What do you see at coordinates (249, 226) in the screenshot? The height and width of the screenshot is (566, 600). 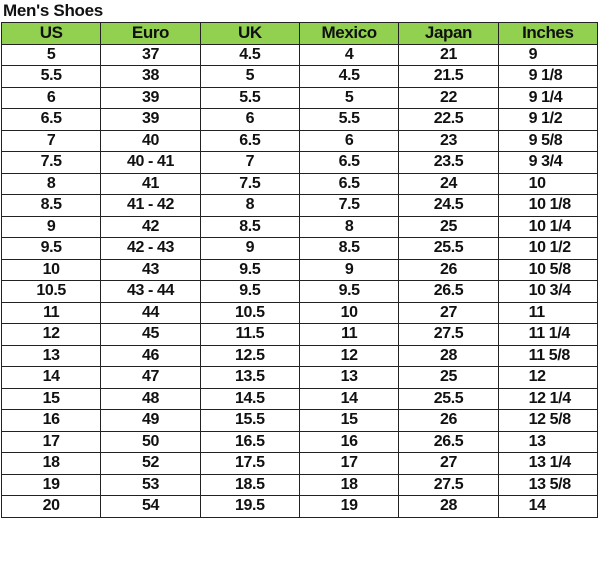 I see `cell-uk: 8.5` at bounding box center [249, 226].